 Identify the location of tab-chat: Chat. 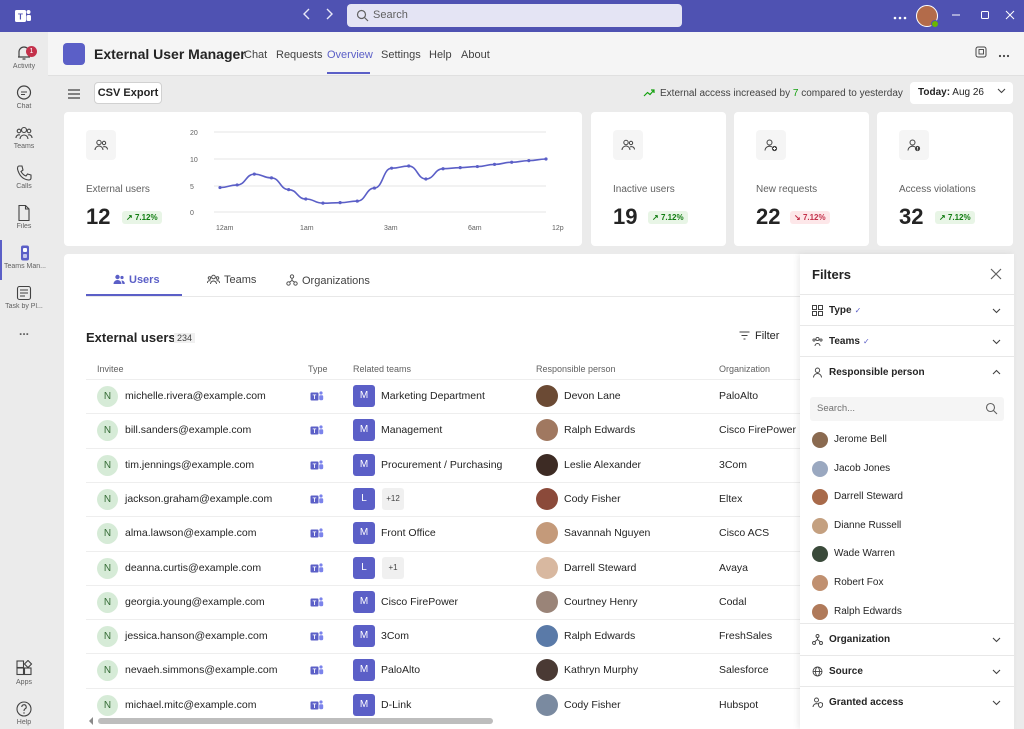
(256, 55).